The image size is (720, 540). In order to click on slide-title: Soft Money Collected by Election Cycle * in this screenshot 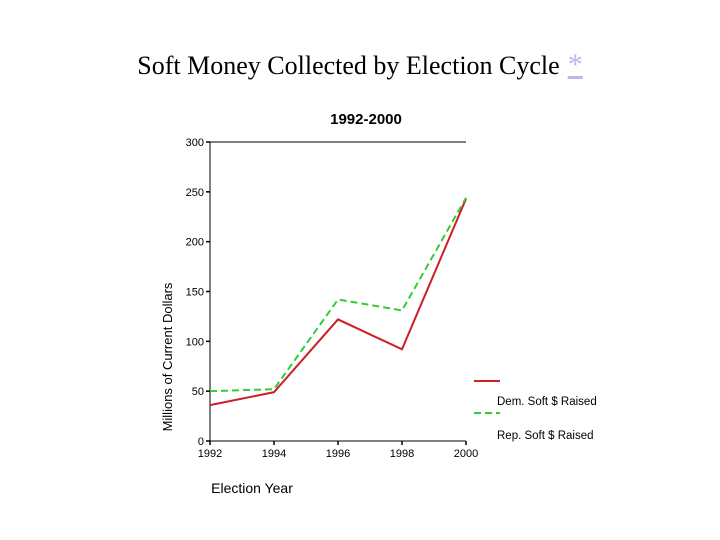, I will do `click(360, 65)`.